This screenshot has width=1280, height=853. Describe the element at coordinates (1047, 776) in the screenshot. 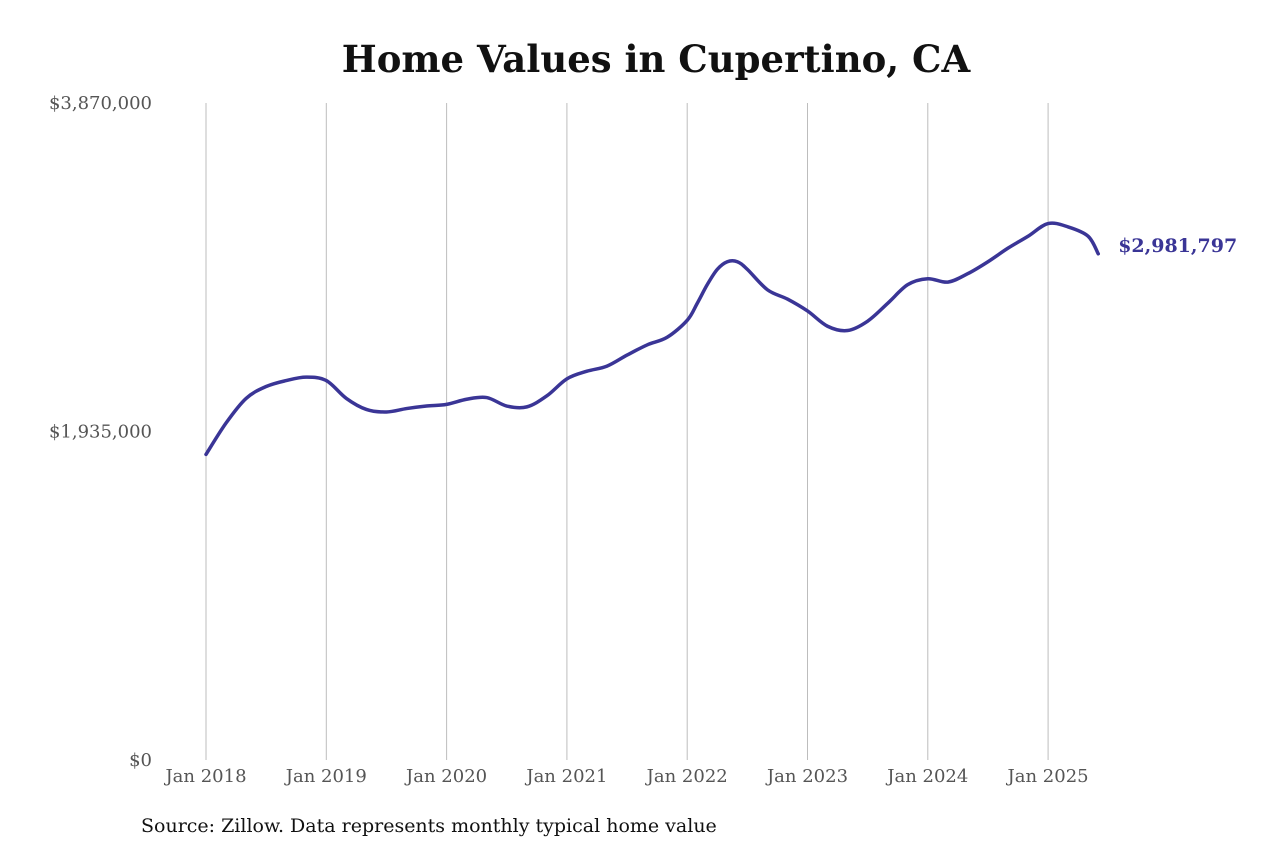

I see `x-tick-label: Jan 2025` at that location.